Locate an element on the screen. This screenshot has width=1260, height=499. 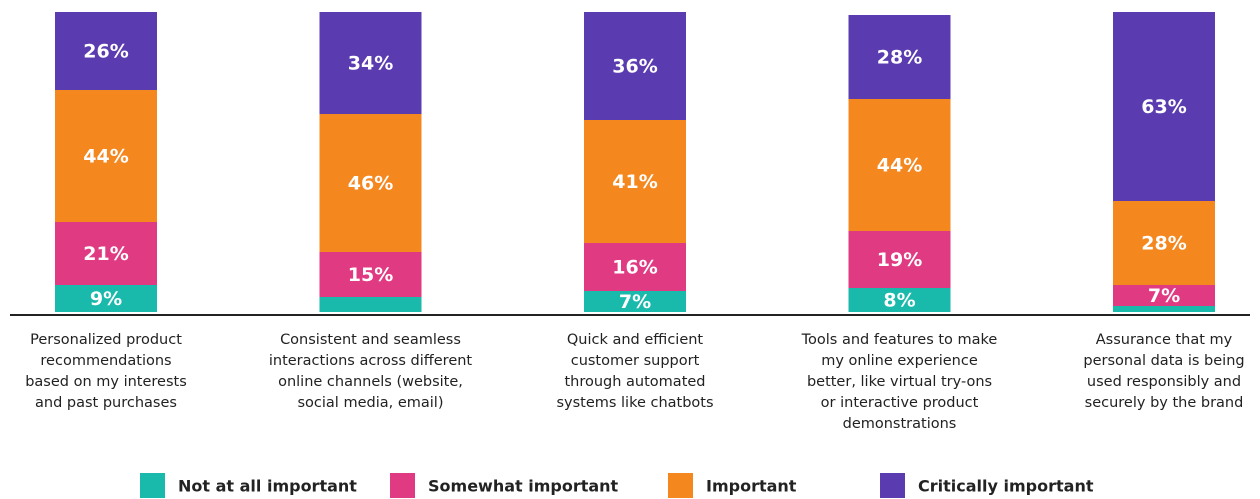
data-label: 15% is located at coordinates (370, 275).